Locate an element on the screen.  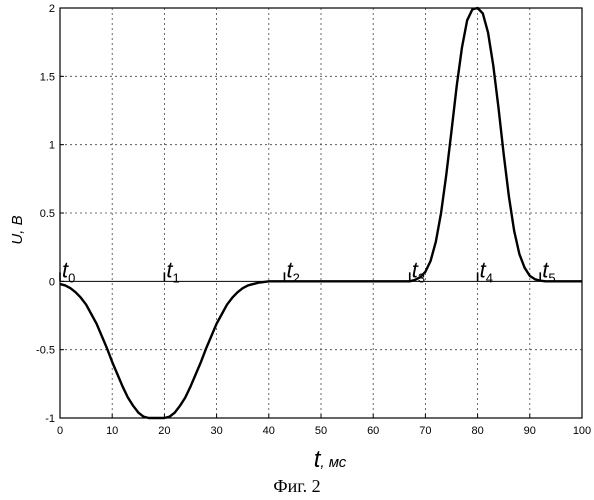
tick-label-x: 90 is located at coordinates (530, 431).